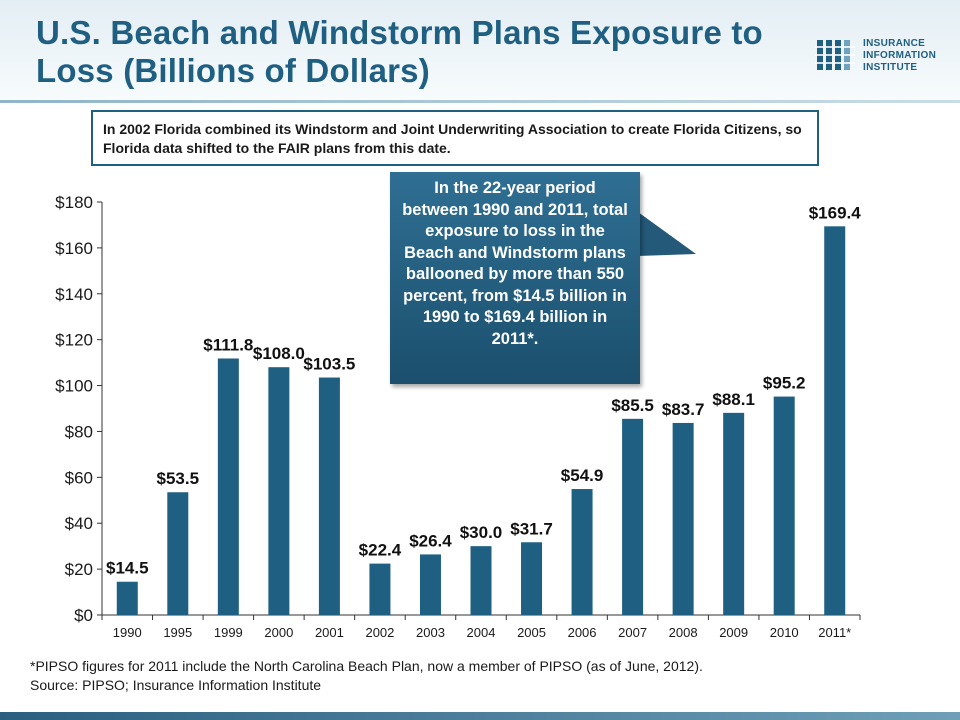 The image size is (960, 720). Describe the element at coordinates (894, 43) in the screenshot. I see `logo-line: INSURANCE` at that location.